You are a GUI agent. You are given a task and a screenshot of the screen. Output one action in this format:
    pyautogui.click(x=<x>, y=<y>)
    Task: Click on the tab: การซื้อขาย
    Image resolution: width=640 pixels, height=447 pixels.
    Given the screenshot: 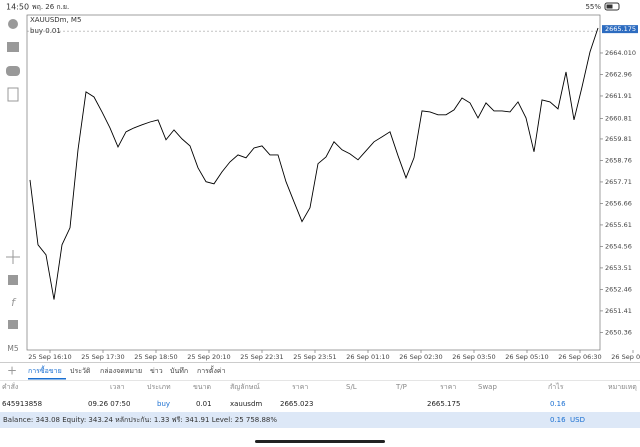 What is the action you would take?
    pyautogui.click(x=45, y=369)
    